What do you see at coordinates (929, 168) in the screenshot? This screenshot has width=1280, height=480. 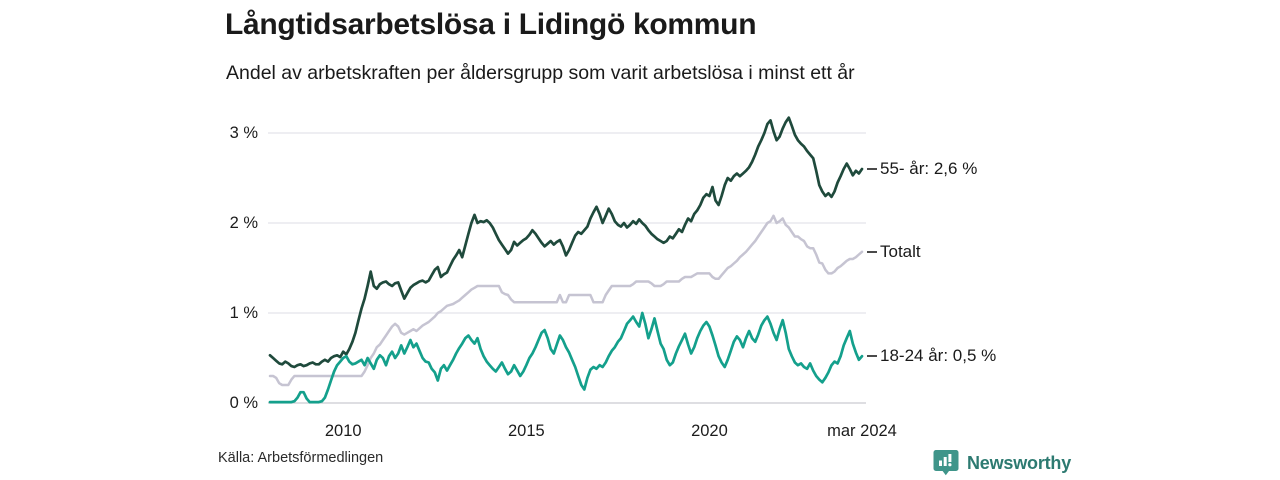 I see `series-label-55-år: 55- år: 2,6 %` at bounding box center [929, 168].